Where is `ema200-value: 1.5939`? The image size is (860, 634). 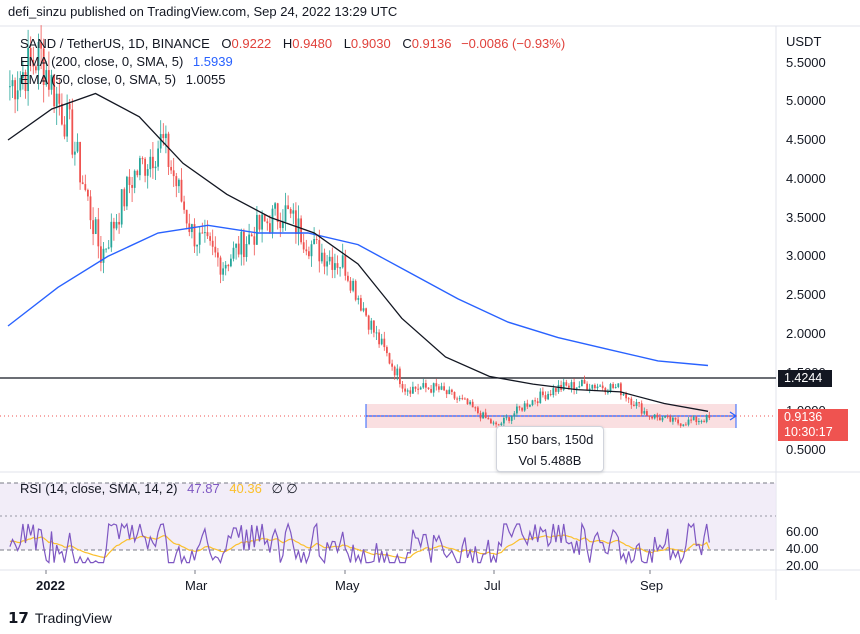 ema200-value: 1.5939 is located at coordinates (212, 61).